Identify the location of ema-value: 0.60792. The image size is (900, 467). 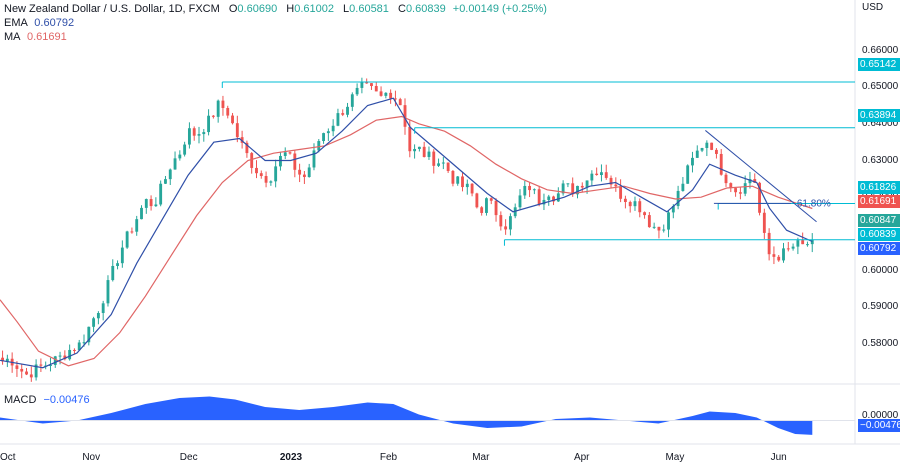
(54, 23).